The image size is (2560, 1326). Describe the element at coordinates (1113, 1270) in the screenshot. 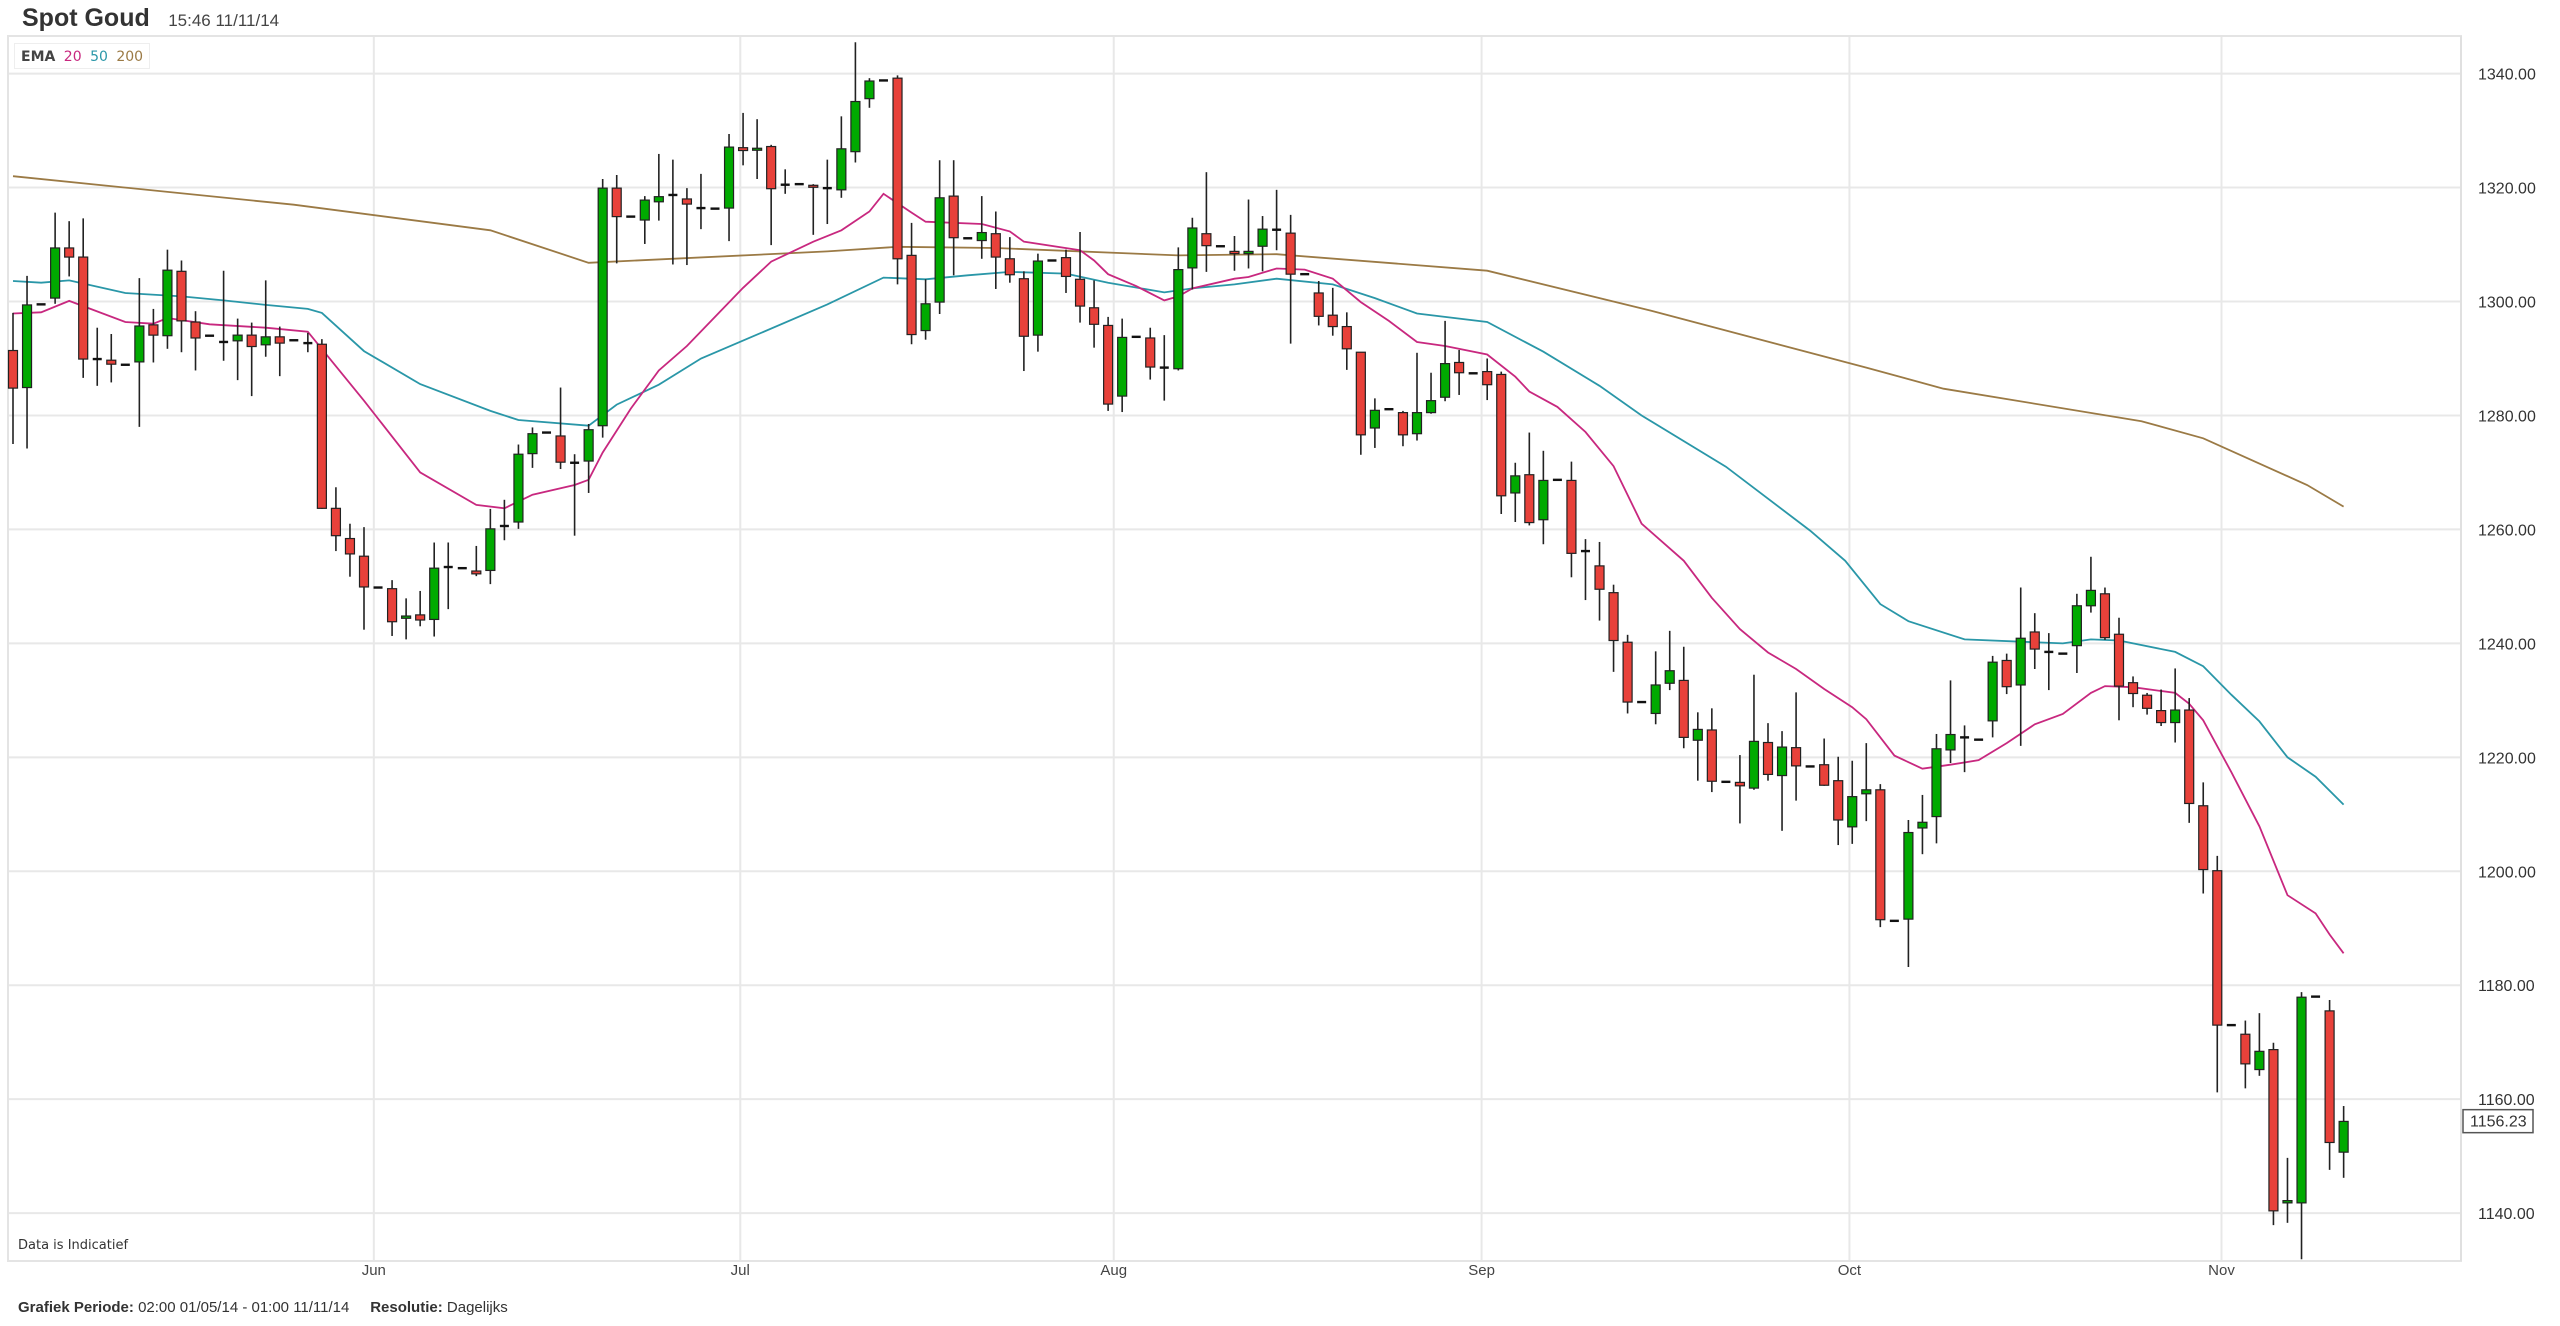

I see `x-tick-label: Aug` at that location.